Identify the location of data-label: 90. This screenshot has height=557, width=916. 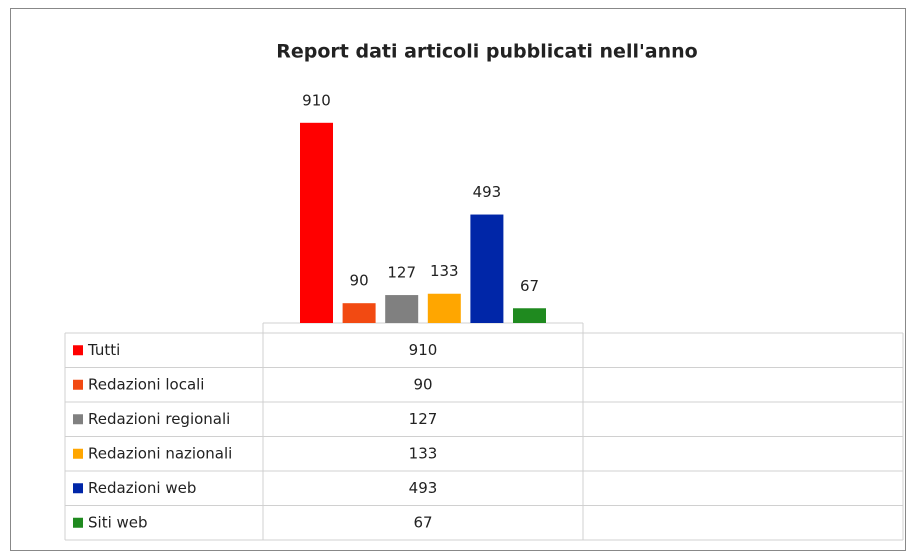
(359, 281).